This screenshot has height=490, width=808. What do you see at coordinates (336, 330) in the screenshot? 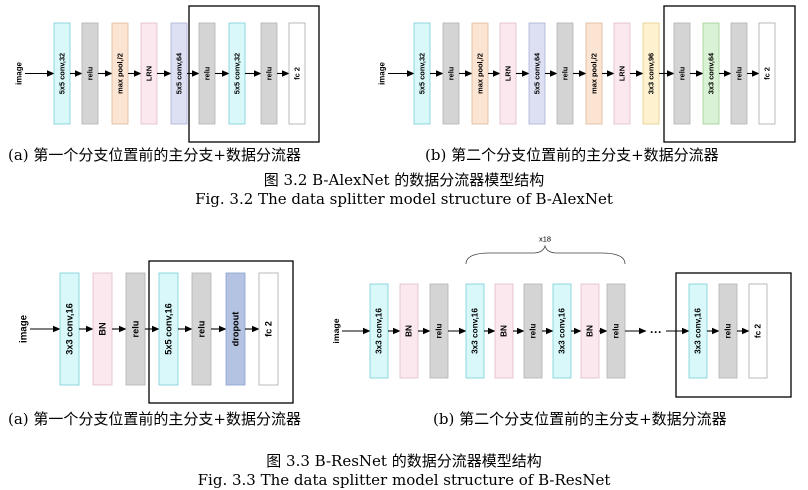
I see `resnet-b-input-label: image` at bounding box center [336, 330].